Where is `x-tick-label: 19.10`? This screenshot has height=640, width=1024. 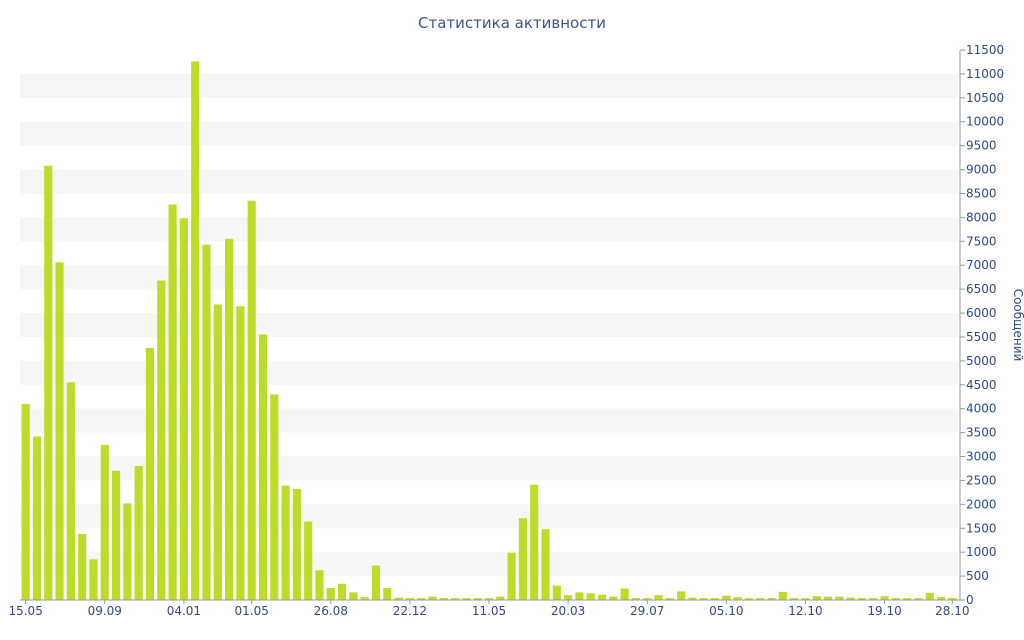 x-tick-label: 19.10 is located at coordinates (884, 611).